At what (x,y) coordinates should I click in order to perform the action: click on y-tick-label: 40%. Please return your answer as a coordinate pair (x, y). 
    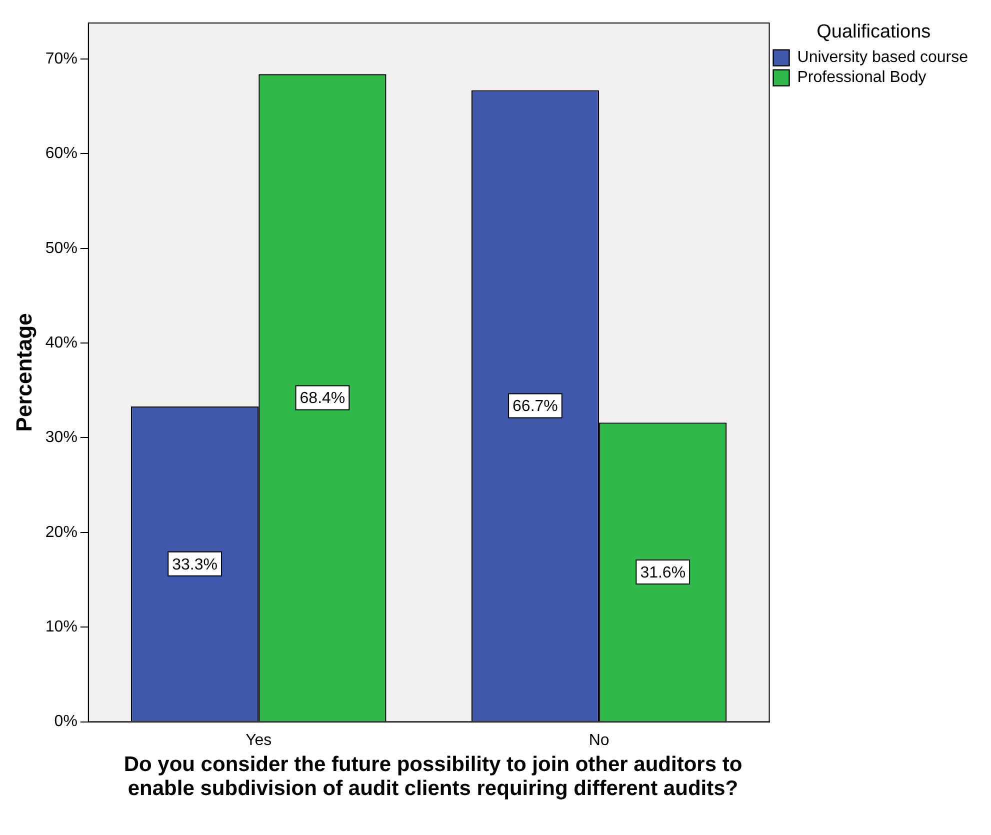
    Looking at the image, I should click on (61, 343).